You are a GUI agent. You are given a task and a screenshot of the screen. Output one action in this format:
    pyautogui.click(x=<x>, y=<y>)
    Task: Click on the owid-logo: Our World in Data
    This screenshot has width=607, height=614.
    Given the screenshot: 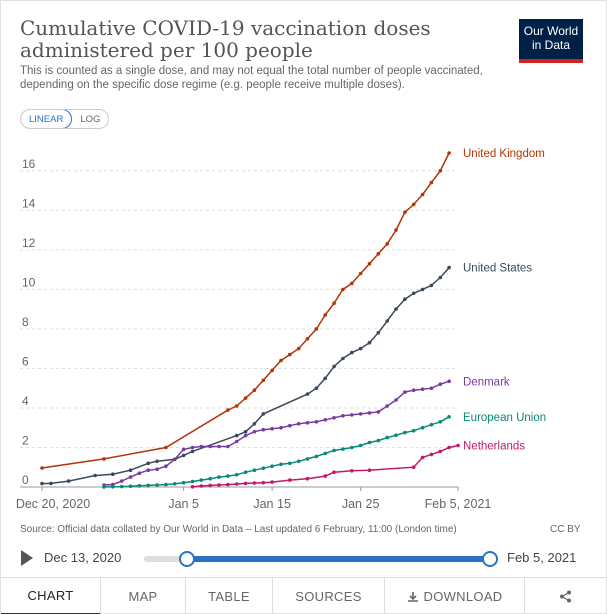 What is the action you would take?
    pyautogui.click(x=551, y=39)
    